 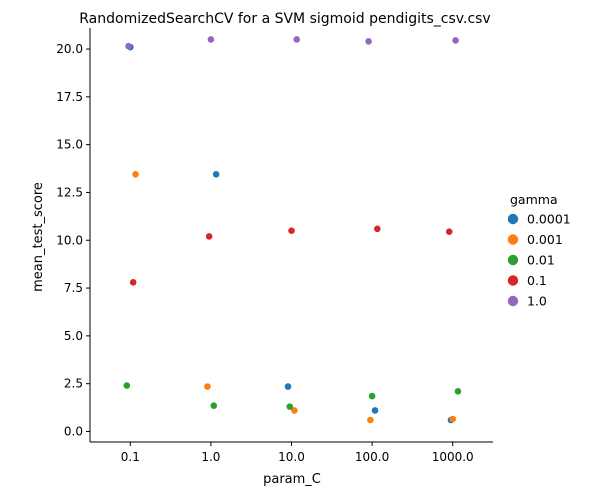 What do you see at coordinates (539, 250) in the screenshot?
I see `legend: gamma 0.0001 0.001 0.01 0.1 1.0` at bounding box center [539, 250].